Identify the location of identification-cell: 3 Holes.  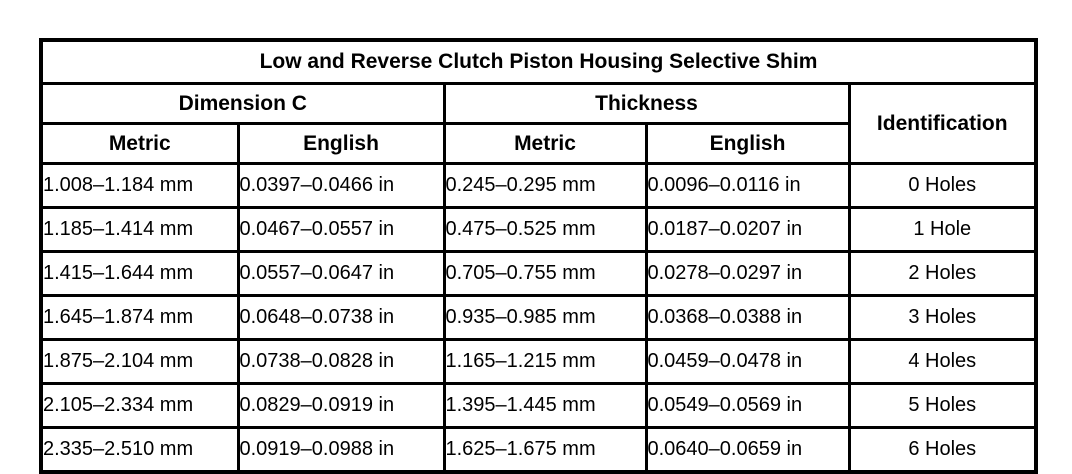
(942, 317).